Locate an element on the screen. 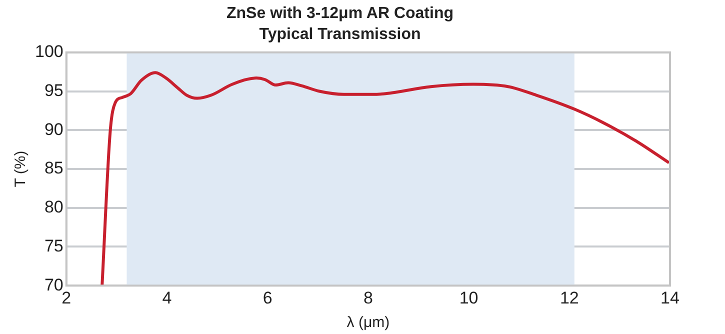 This screenshot has width=725, height=334. y-tick-label: 85 is located at coordinates (54, 168).